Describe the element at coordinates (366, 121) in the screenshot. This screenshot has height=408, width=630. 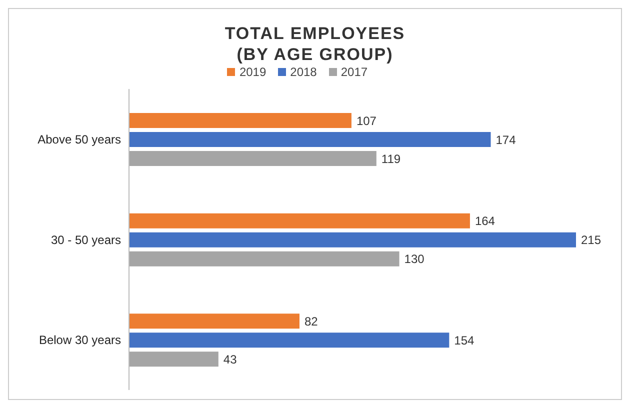
I see `data-label: 107` at that location.